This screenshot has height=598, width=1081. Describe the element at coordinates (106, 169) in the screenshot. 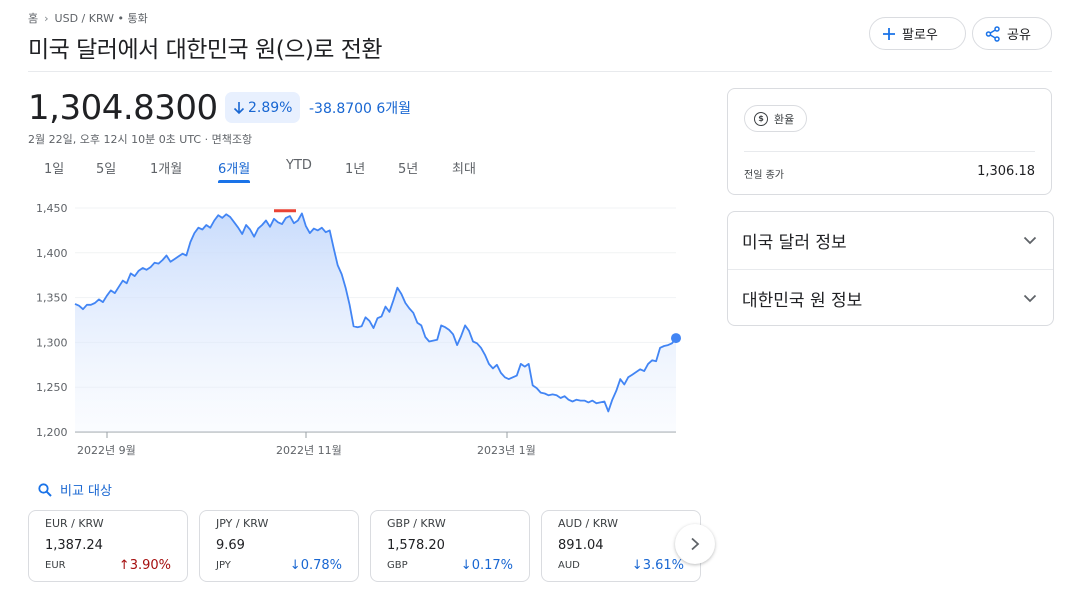

I see `range-tab: 5일` at that location.